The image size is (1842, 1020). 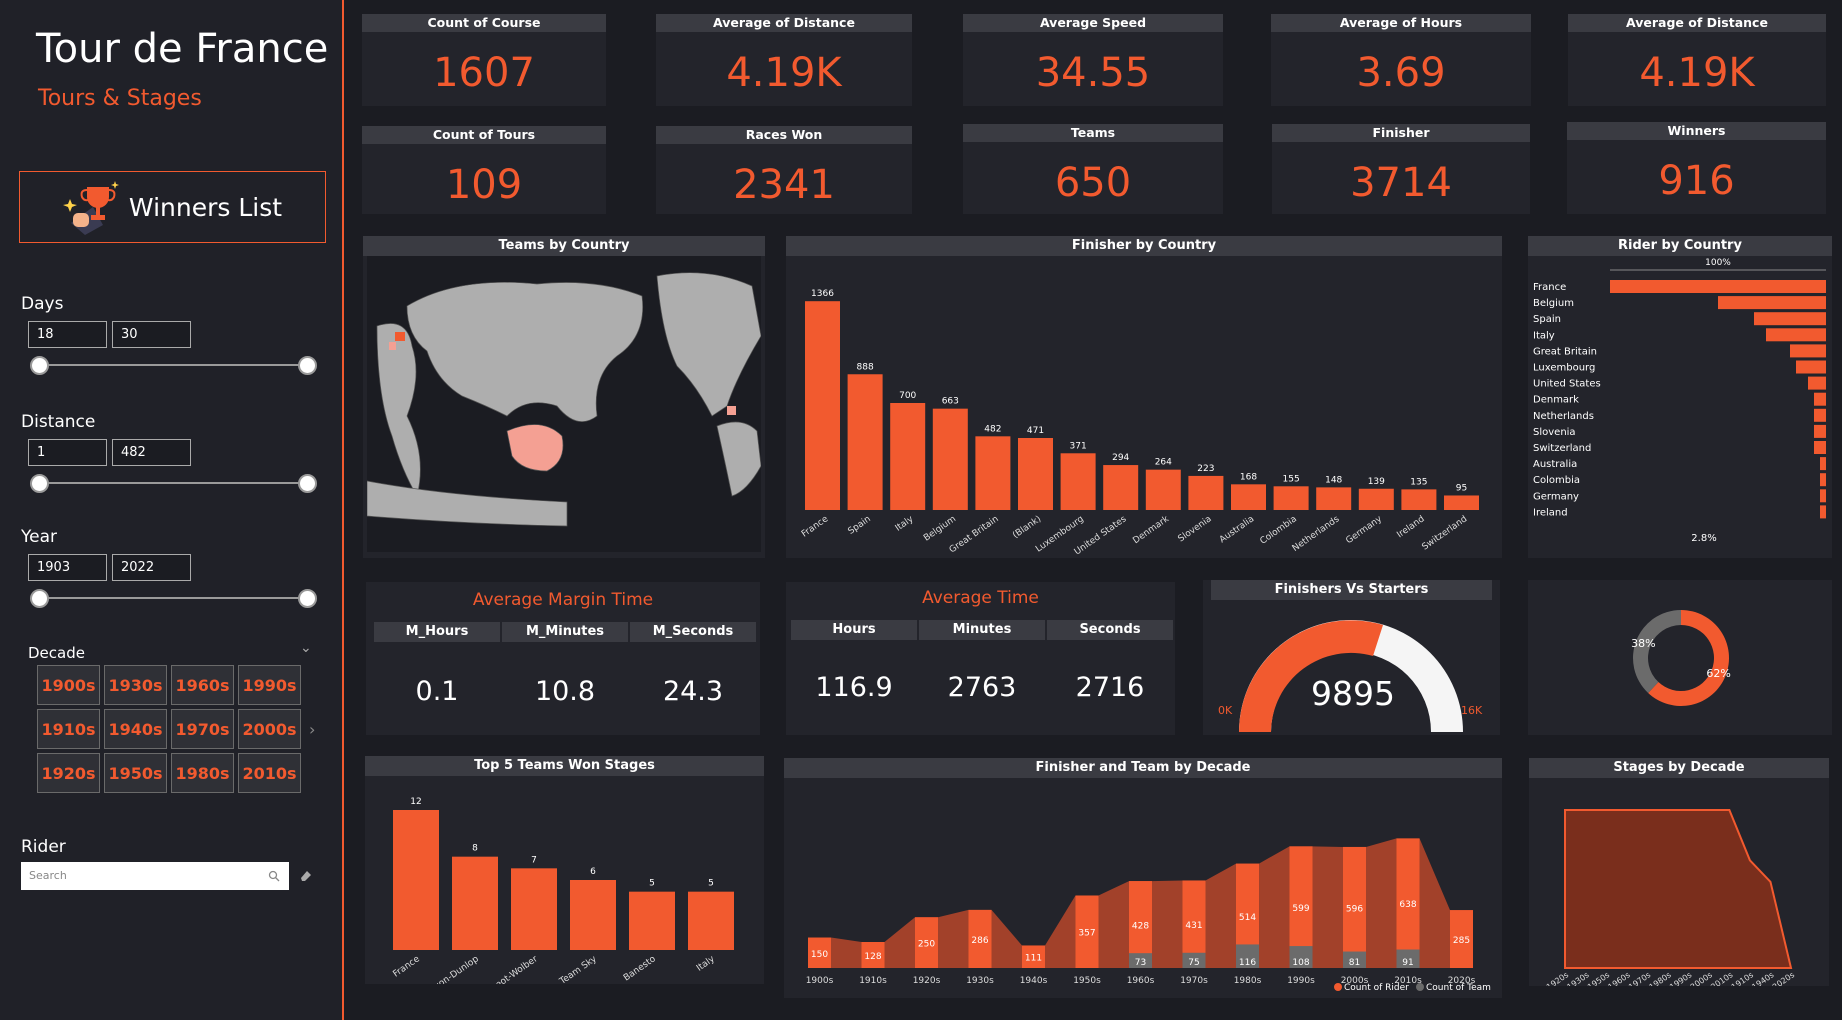 I want to click on category-label: Slovenia, so click(x=1554, y=432).